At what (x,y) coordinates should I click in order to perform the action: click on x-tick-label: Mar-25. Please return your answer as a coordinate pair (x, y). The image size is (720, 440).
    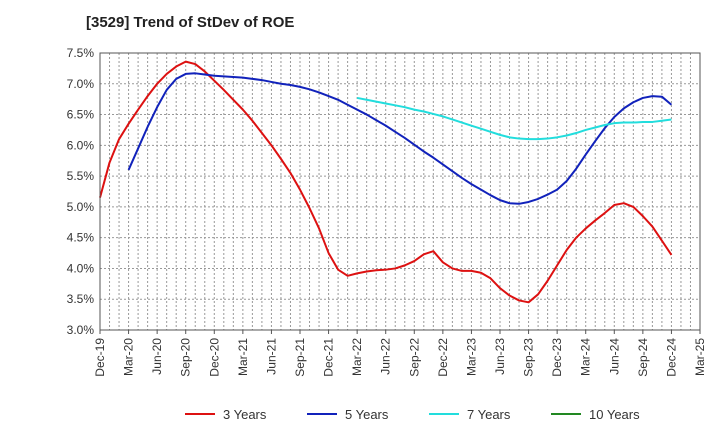
    Looking at the image, I should click on (700, 357).